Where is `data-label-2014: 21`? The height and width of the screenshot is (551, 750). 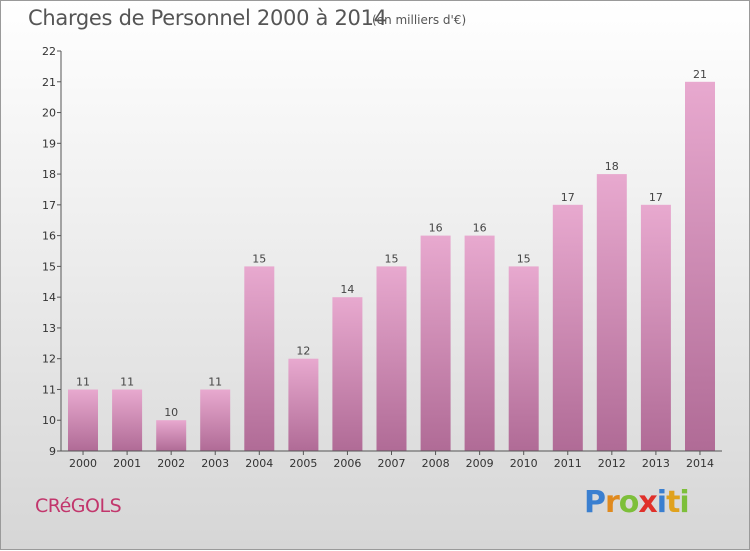 data-label-2014: 21 is located at coordinates (700, 74).